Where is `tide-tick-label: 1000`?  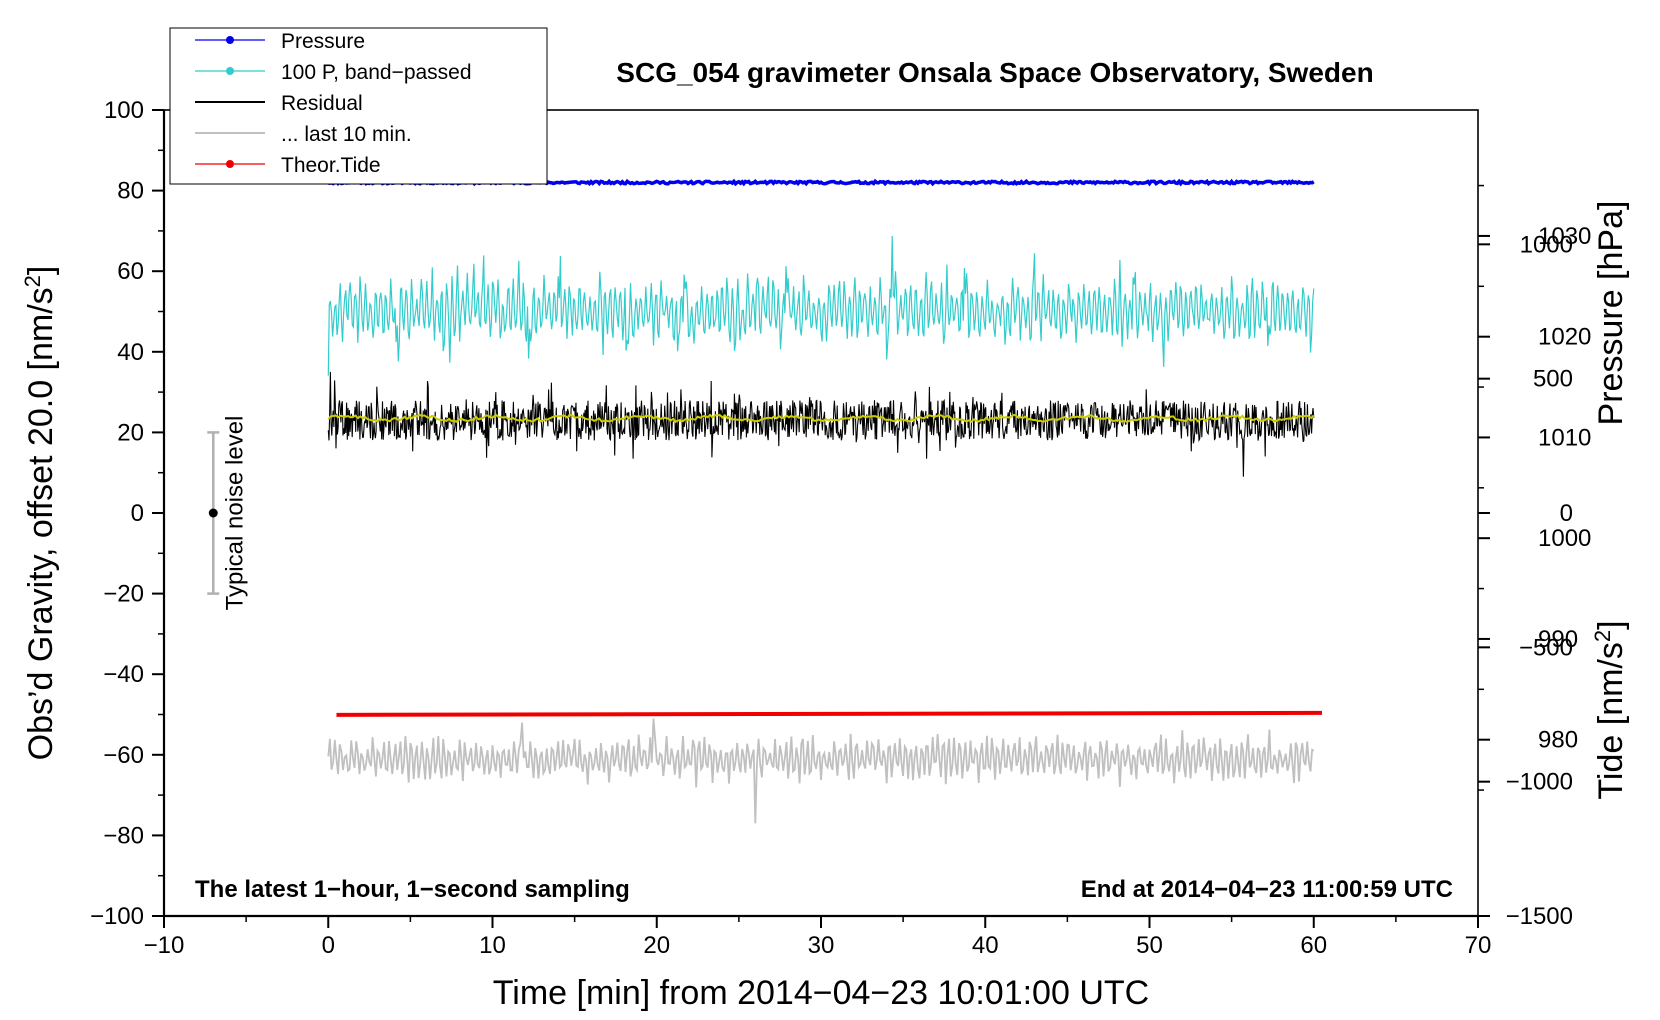 tide-tick-label: 1000 is located at coordinates (1546, 244).